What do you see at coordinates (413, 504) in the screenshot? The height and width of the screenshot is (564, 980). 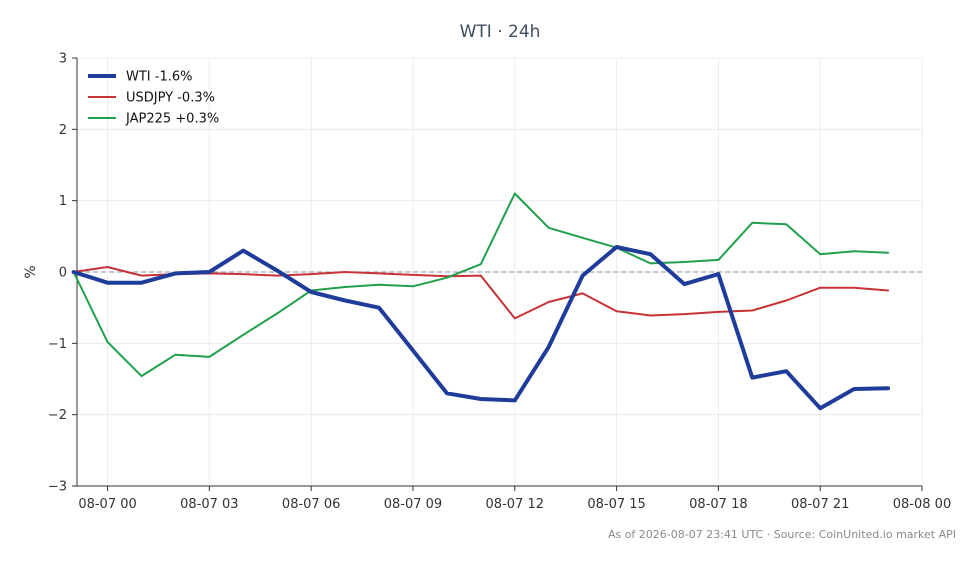 I see `x-tick-label: 08-07 09` at bounding box center [413, 504].